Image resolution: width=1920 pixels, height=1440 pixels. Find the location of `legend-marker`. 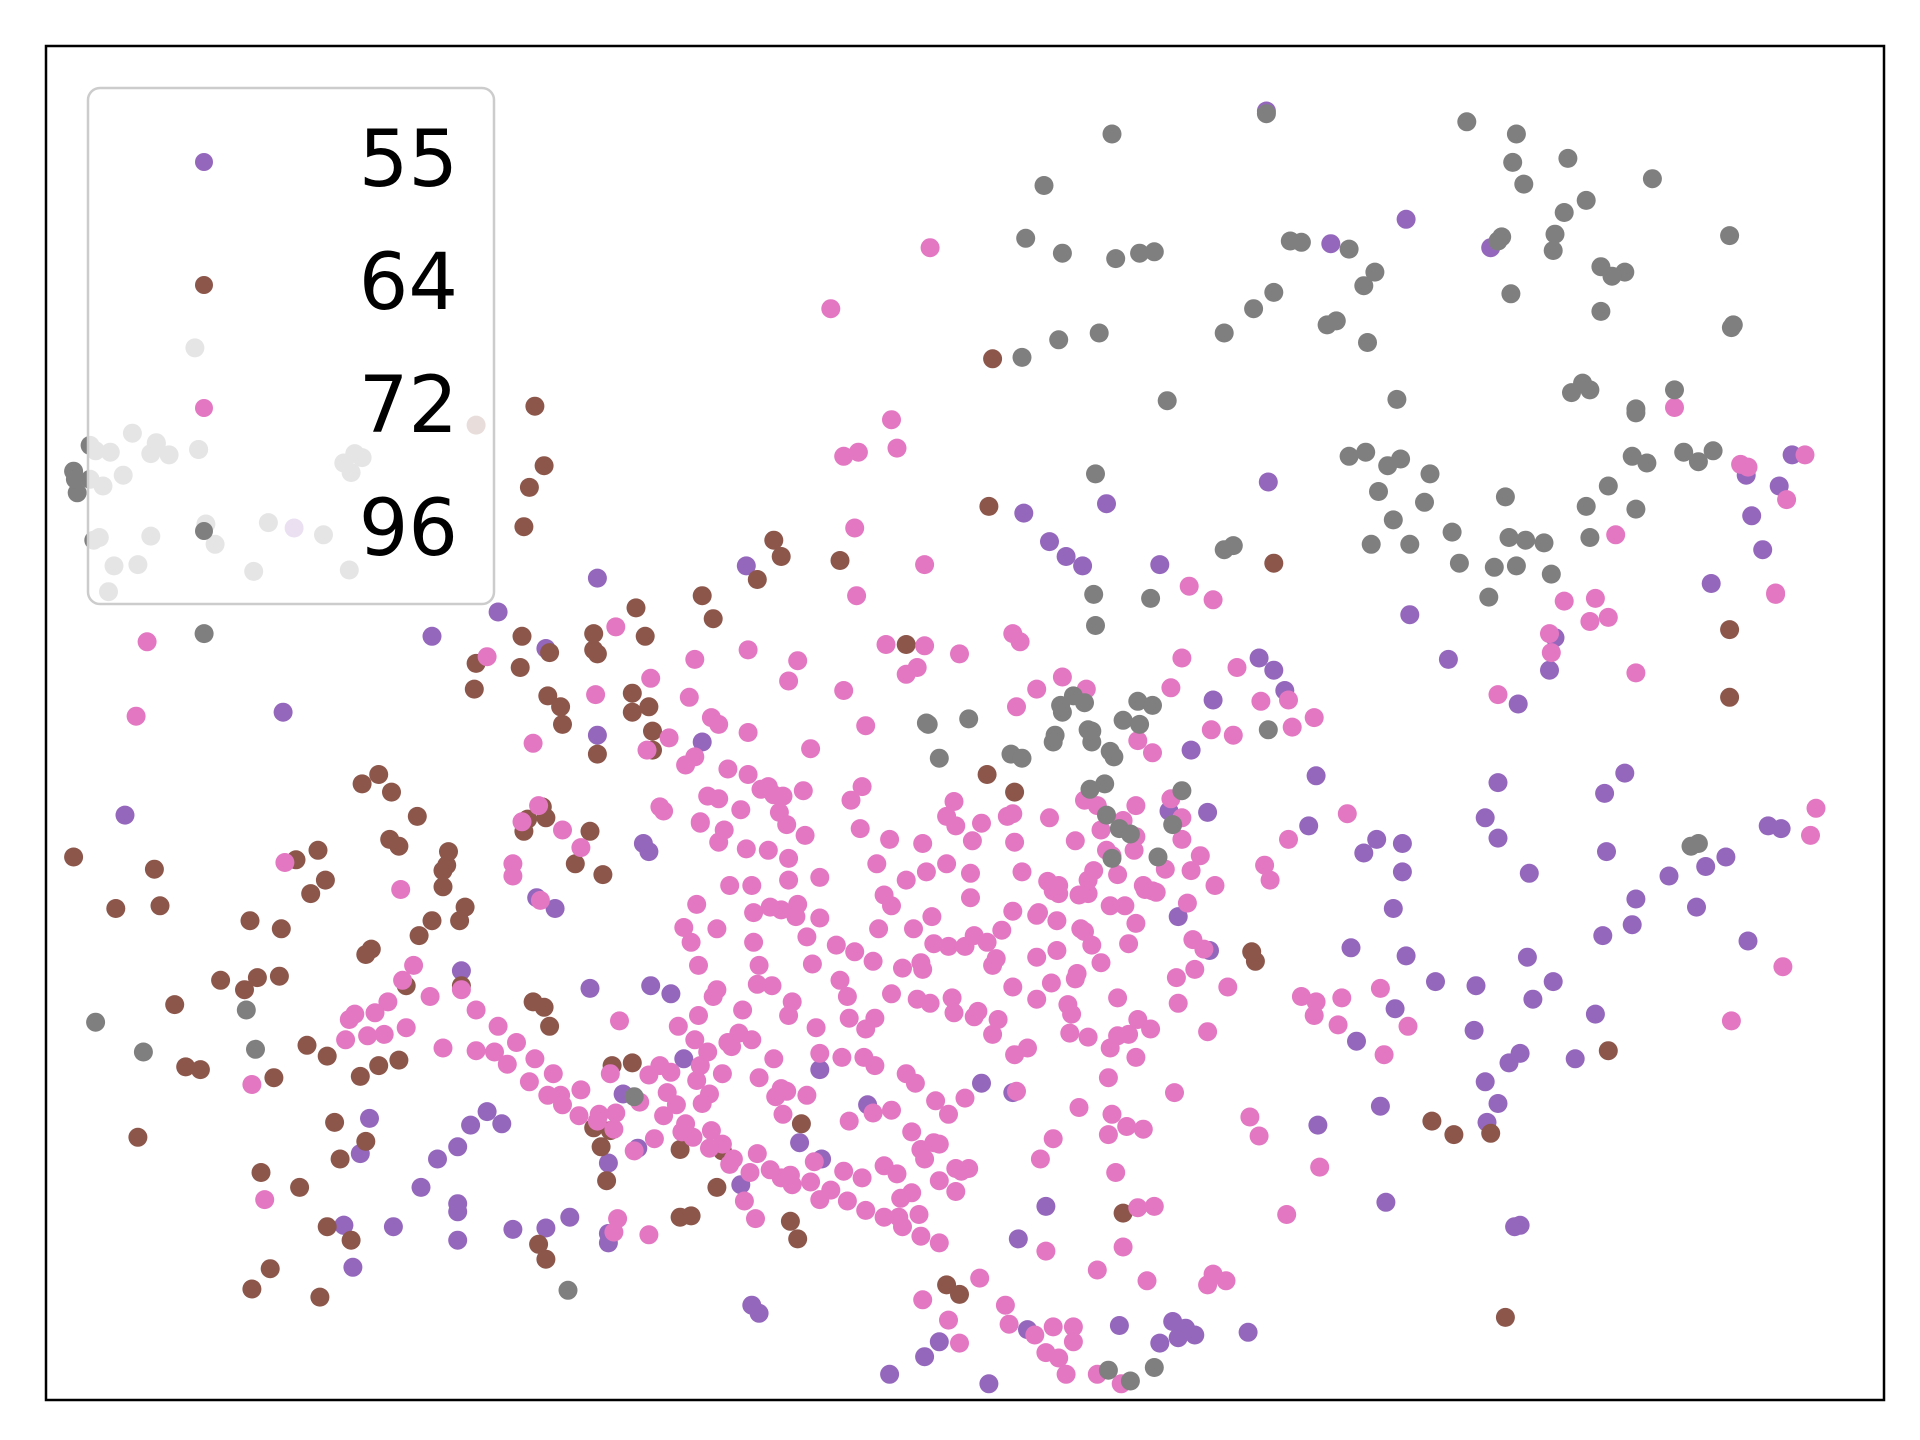

legend-marker is located at coordinates (204, 408).